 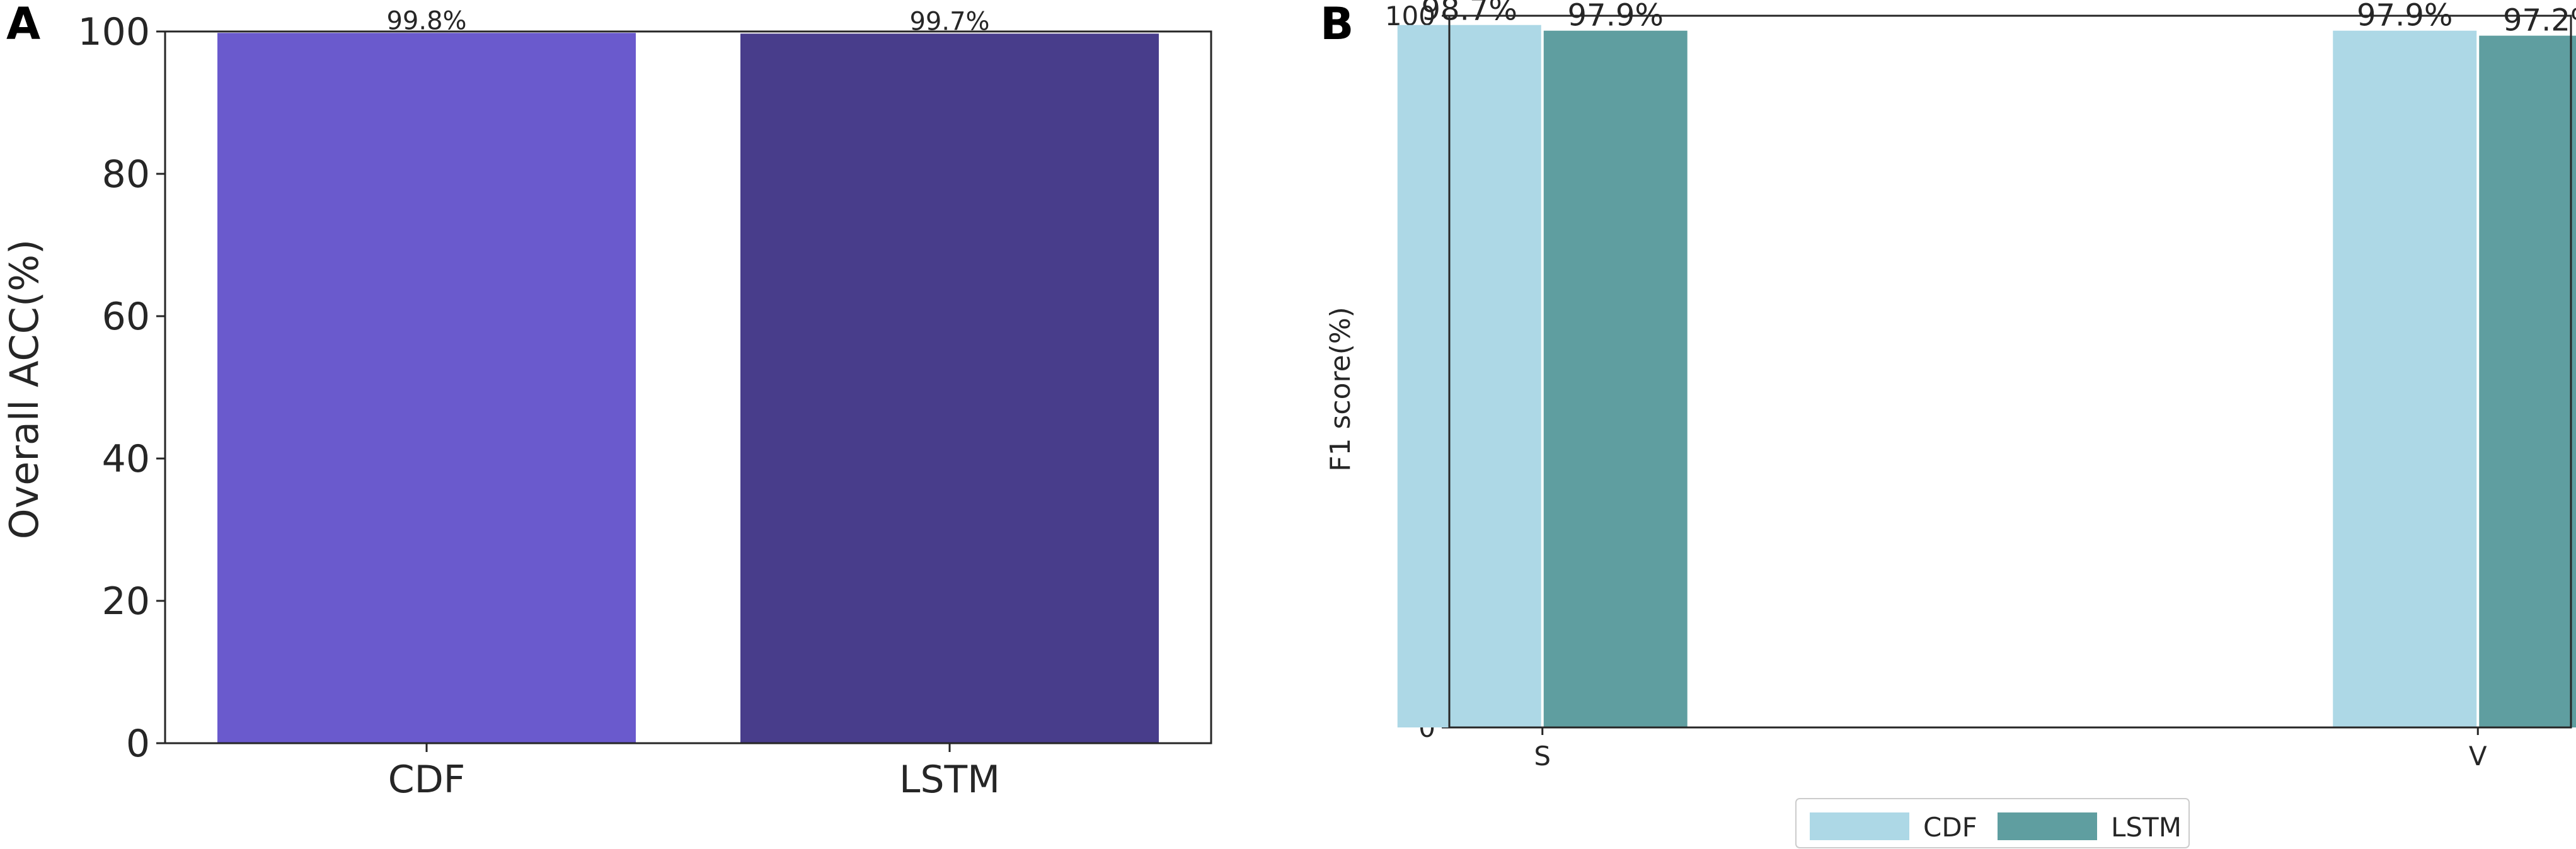 What do you see at coordinates (2405, 379) in the screenshot?
I see `bar-cdf-v` at bounding box center [2405, 379].